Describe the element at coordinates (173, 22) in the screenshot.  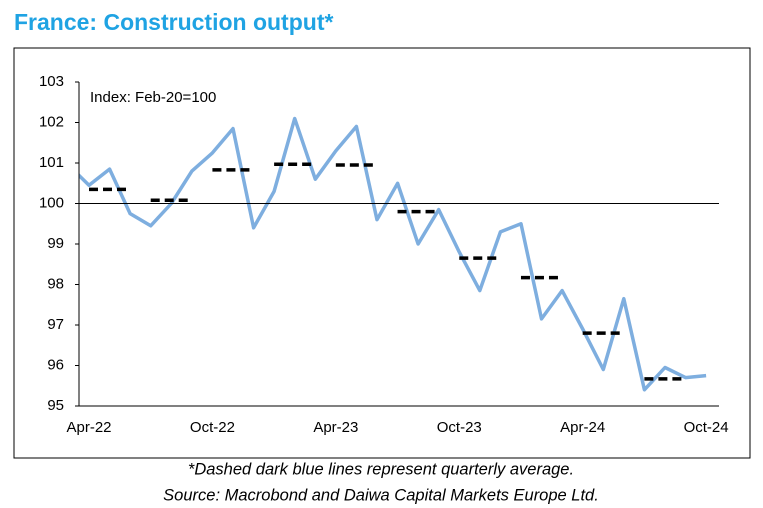
I see `chart-title: France: Construction output*` at that location.